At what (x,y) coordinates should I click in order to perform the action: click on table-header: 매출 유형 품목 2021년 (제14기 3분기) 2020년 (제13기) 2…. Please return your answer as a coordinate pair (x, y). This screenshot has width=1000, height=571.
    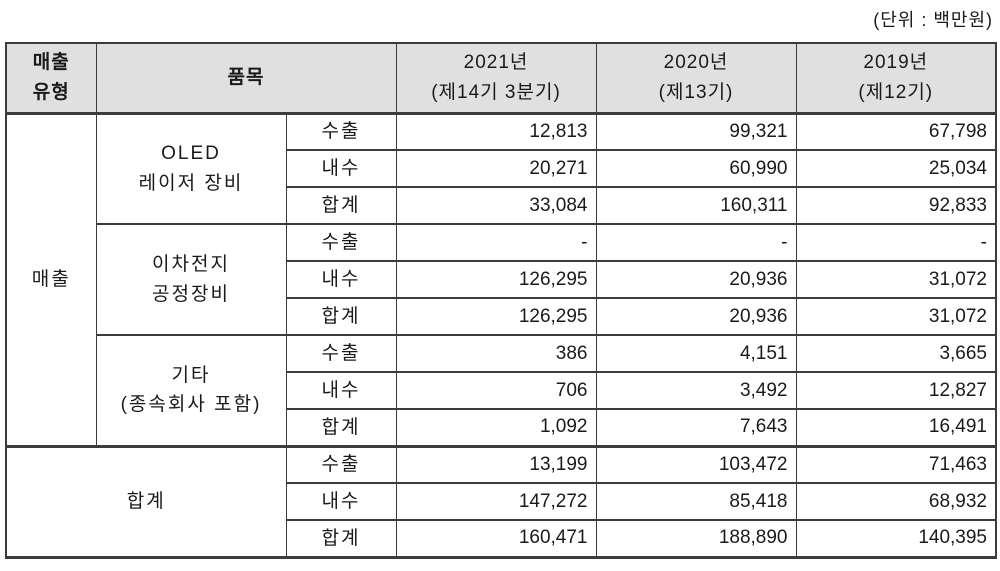
    Looking at the image, I should click on (501, 78).